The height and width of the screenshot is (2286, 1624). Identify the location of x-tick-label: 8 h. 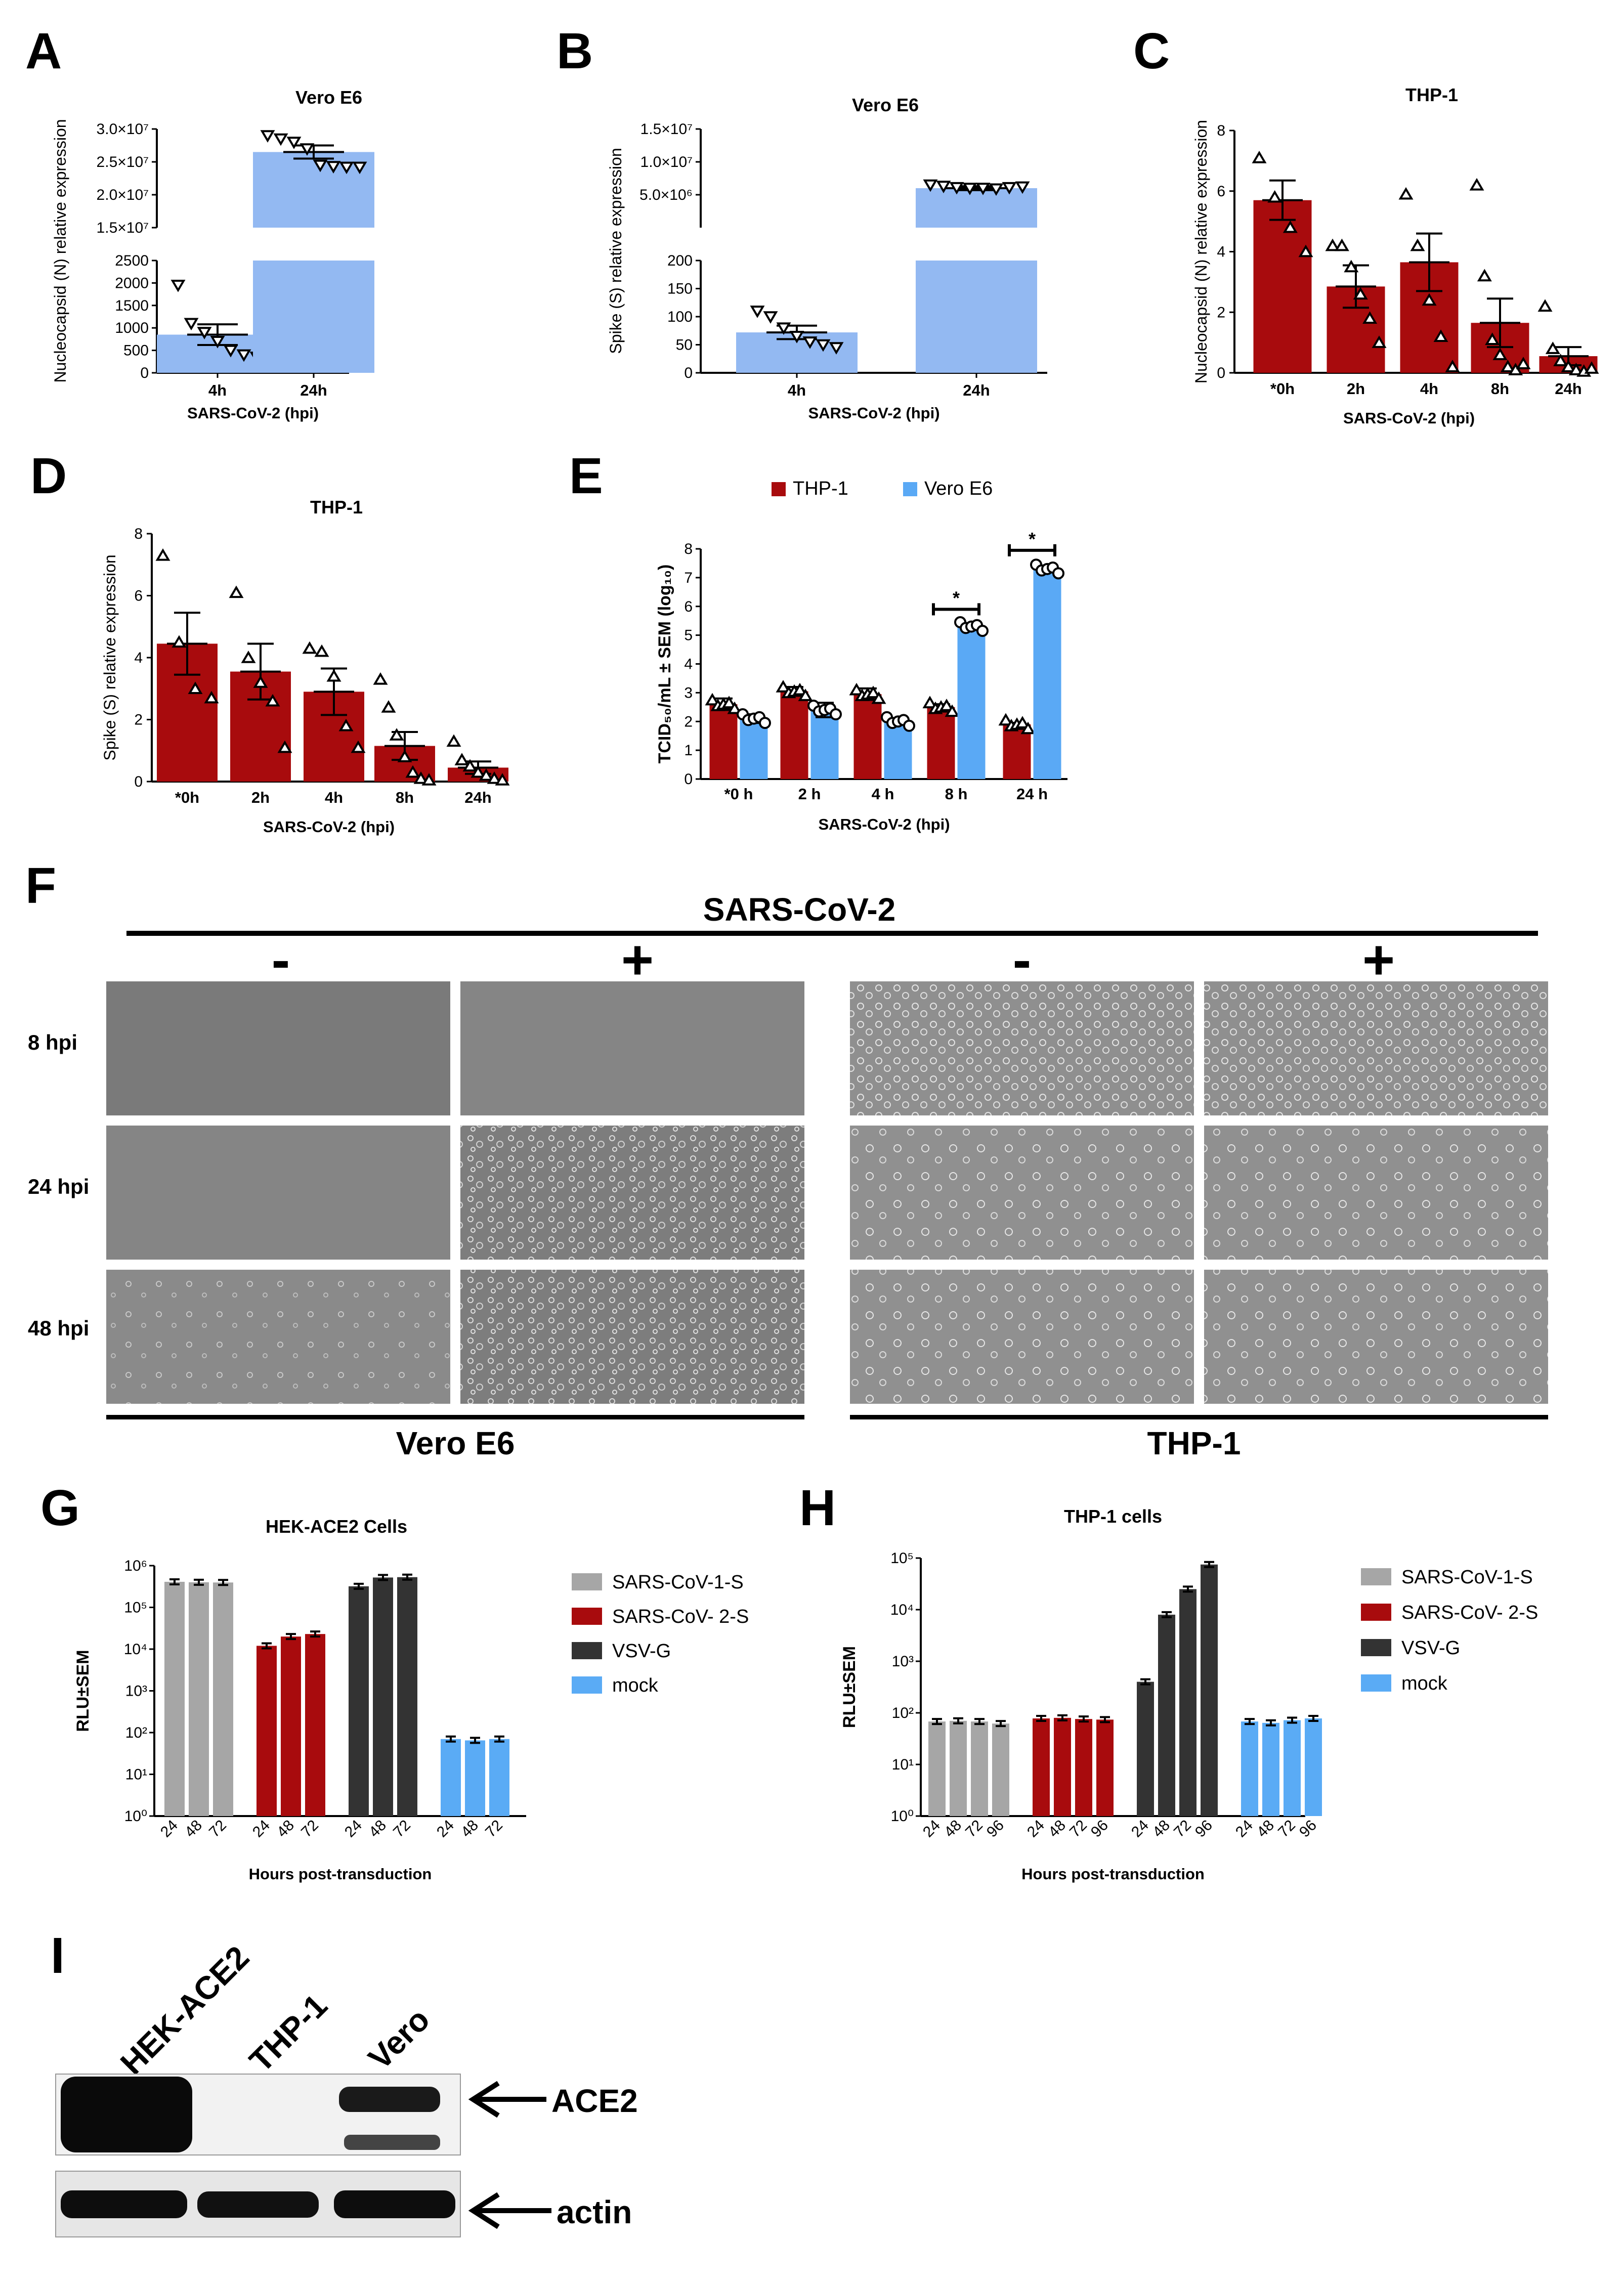
(956, 794).